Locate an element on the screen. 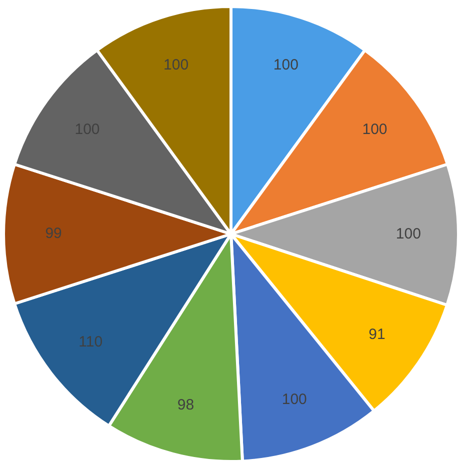 The width and height of the screenshot is (462, 468). data-label: 99 is located at coordinates (53, 233).